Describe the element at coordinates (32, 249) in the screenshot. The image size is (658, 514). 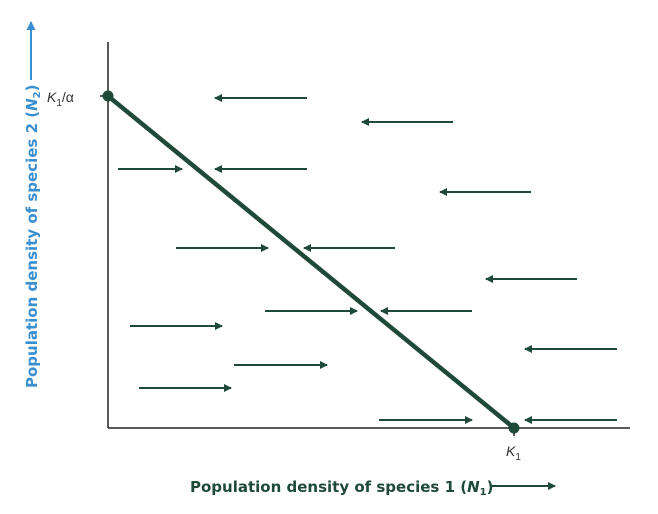
I see `y-title-text: Population density of species 2 (` at that location.